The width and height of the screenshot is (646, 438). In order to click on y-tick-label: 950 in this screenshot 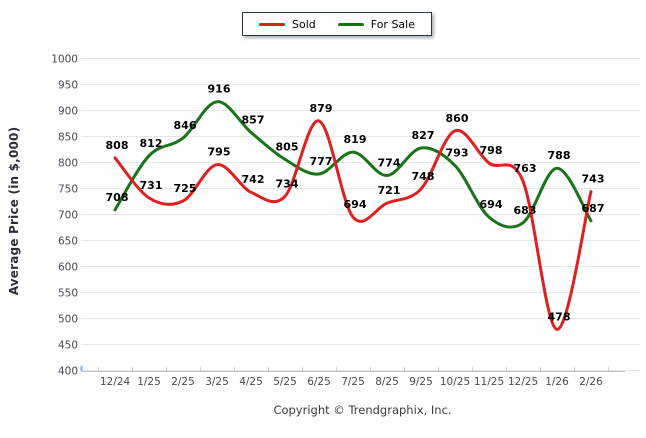, I will do `click(68, 86)`.